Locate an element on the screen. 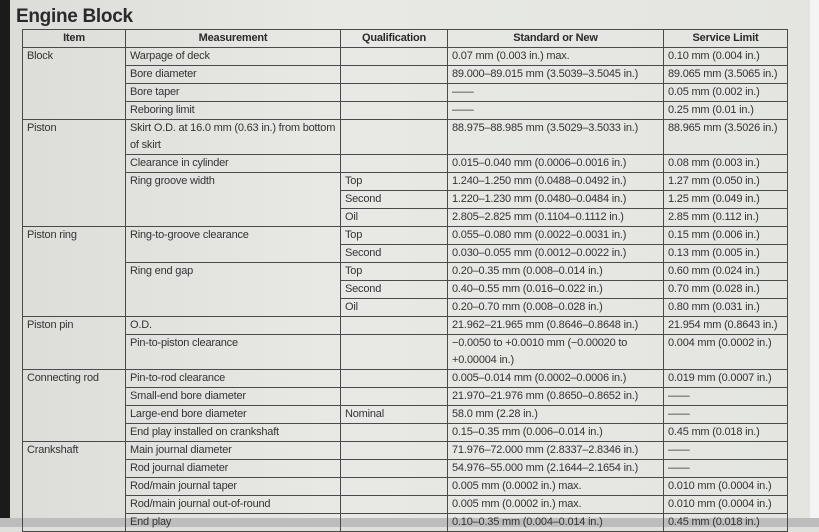  table-row: Bore taper —— 0.05 mm (0.002 in.) is located at coordinates (405, 92).